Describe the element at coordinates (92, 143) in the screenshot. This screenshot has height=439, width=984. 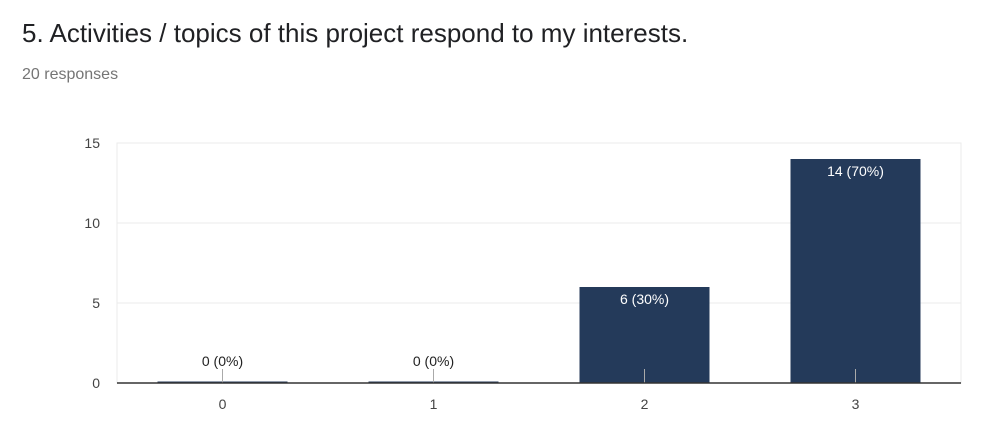
I see `y-tick-label: 15` at that location.